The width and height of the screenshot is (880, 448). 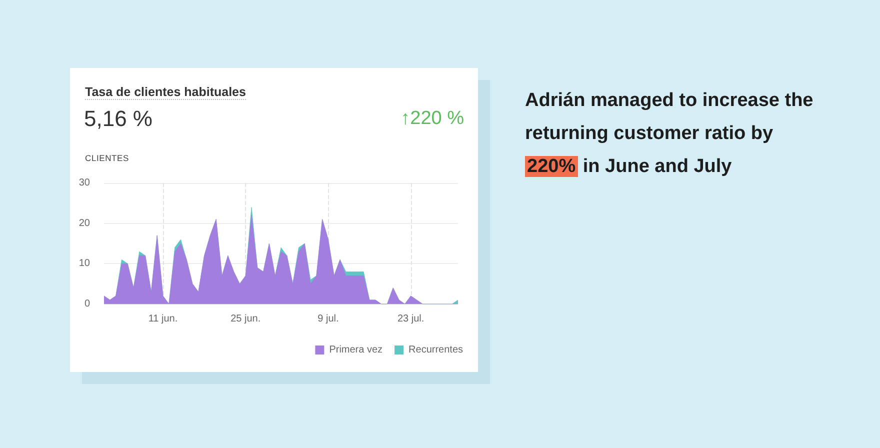 I want to click on chart-title: Tasa de clientes habituales, so click(x=165, y=92).